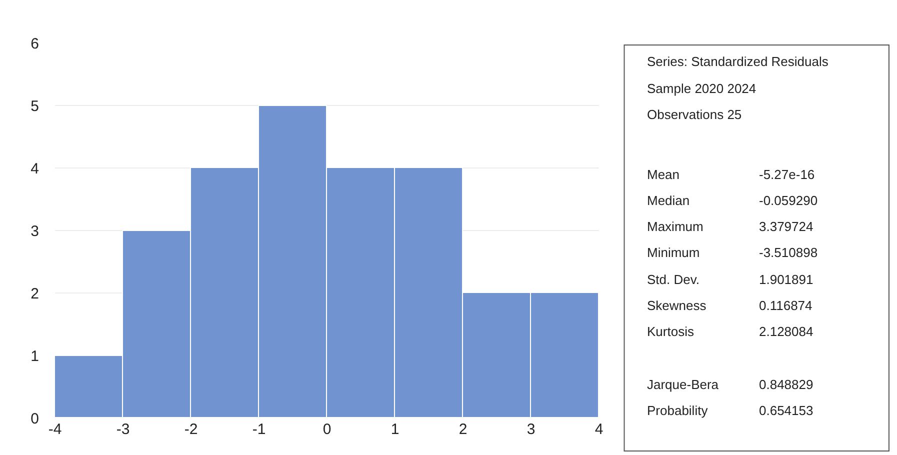 The image size is (897, 455). I want to click on text: Minimum, so click(673, 252).